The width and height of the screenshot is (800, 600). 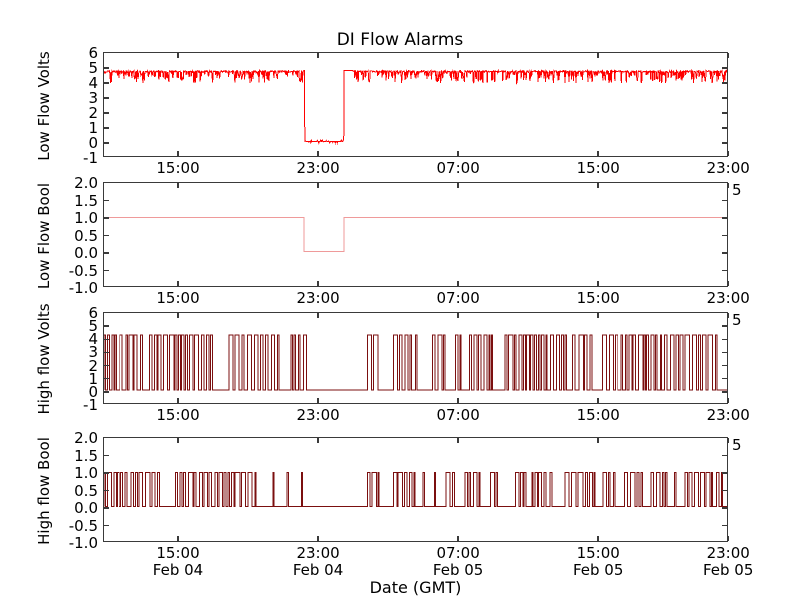 What do you see at coordinates (44, 490) in the screenshot?
I see `y-axis-label-high-flow-bool: High flow Bool` at bounding box center [44, 490].